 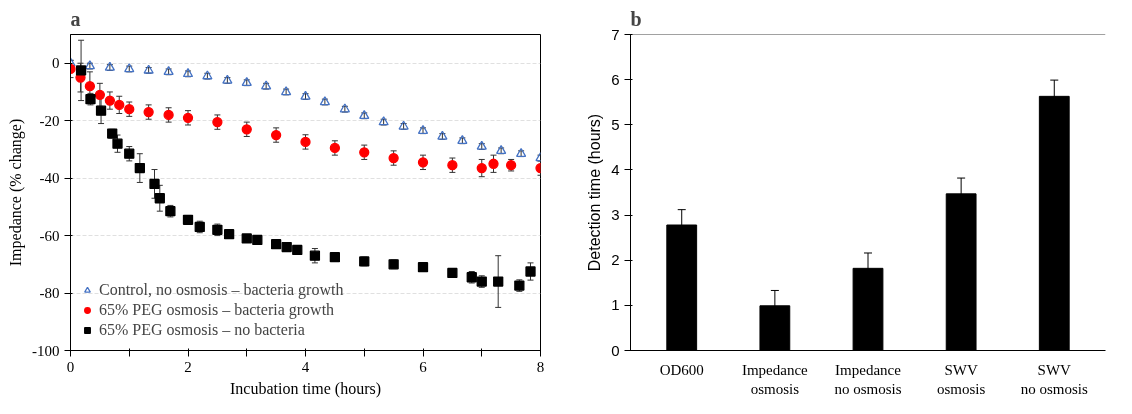 What do you see at coordinates (423, 366) in the screenshot?
I see `x-tick-label: 6` at bounding box center [423, 366].